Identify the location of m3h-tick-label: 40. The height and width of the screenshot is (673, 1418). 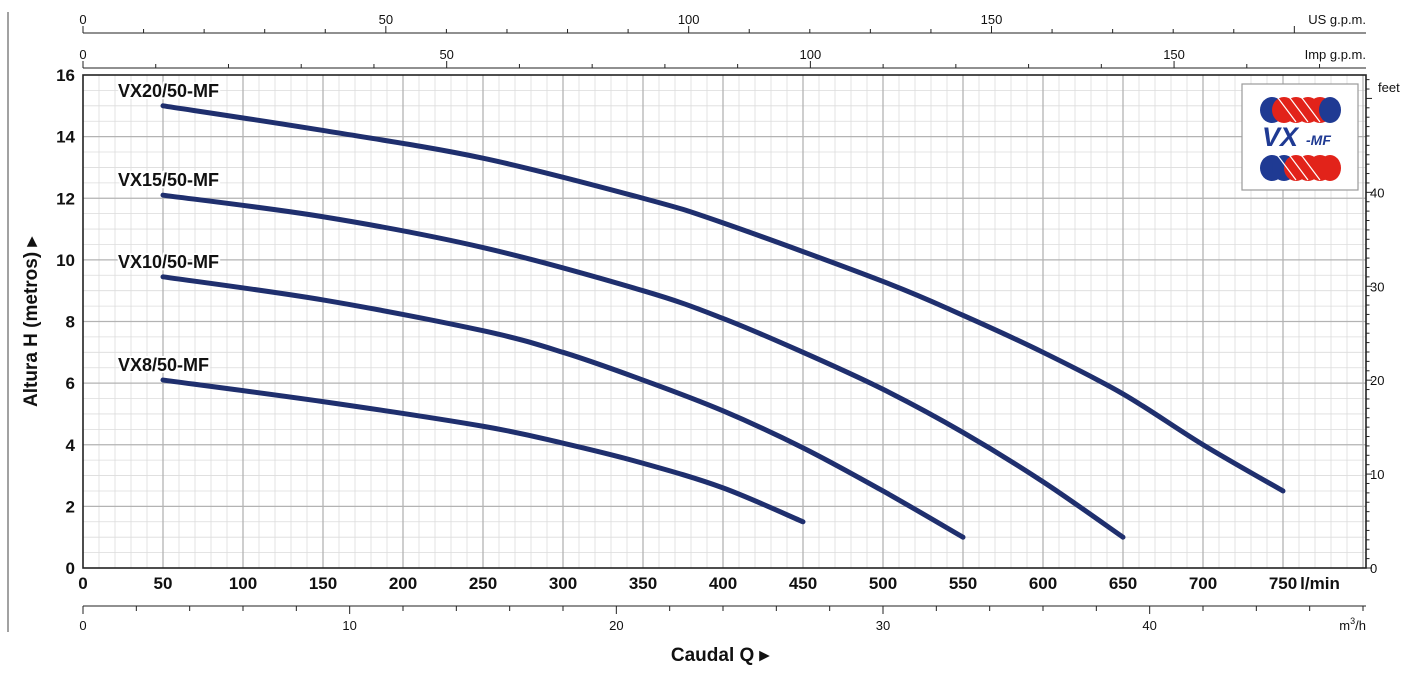
(1149, 625).